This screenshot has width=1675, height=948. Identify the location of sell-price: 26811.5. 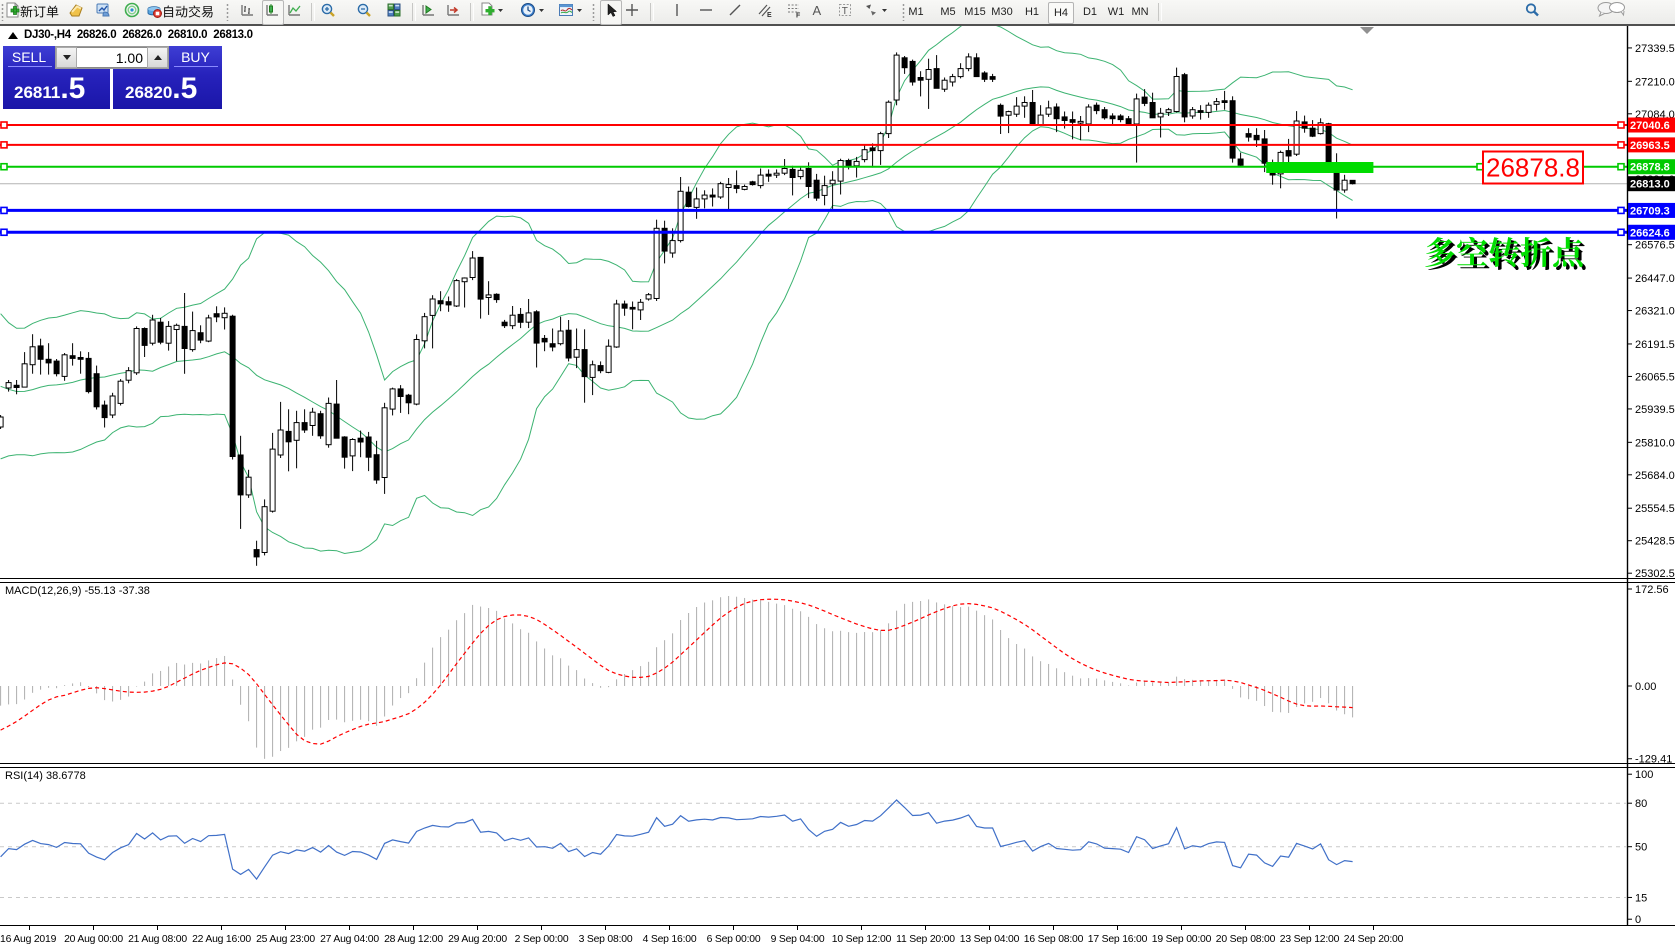
(50, 88).